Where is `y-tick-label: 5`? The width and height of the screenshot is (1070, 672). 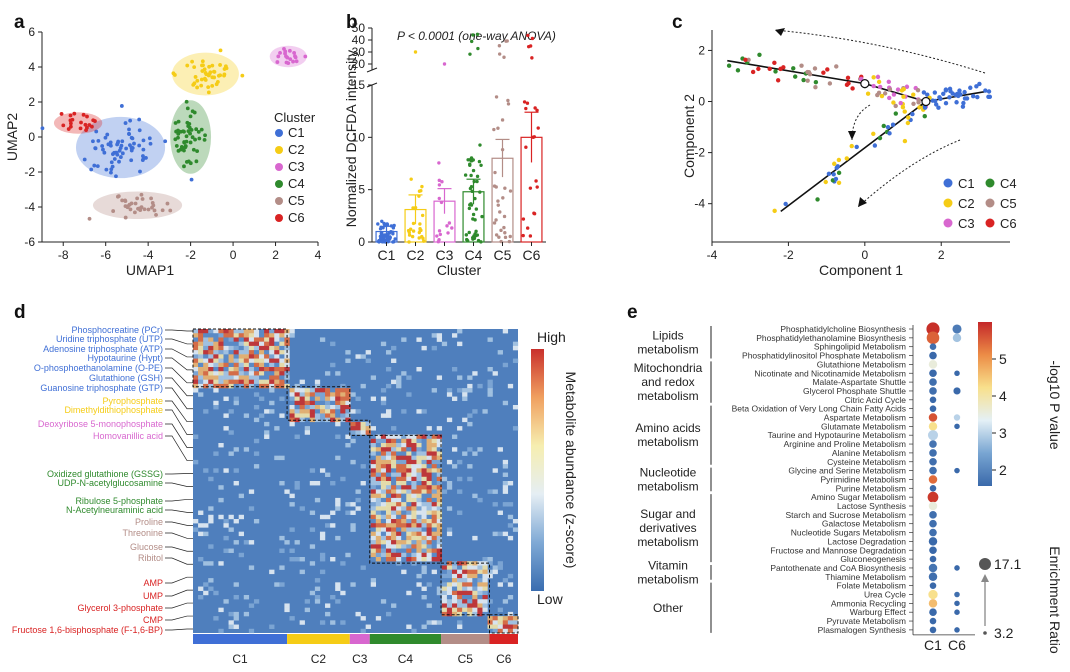
y-tick-label: 5 is located at coordinates (361, 190).